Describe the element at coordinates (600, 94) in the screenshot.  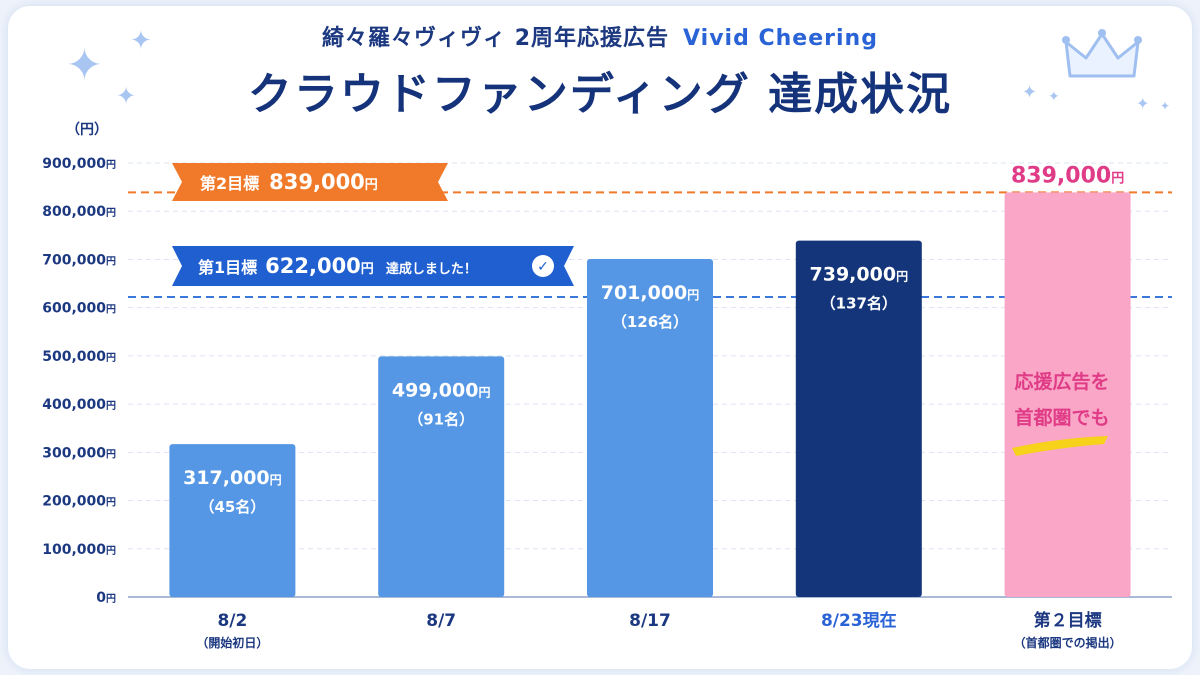
I see `chart-title: クラウドファンディング 達成状況` at that location.